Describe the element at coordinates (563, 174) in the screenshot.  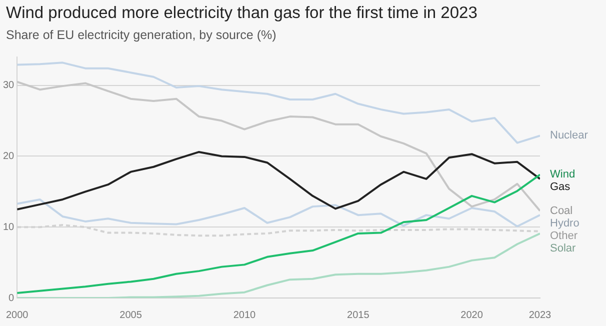
I see `series-label: Wind` at that location.